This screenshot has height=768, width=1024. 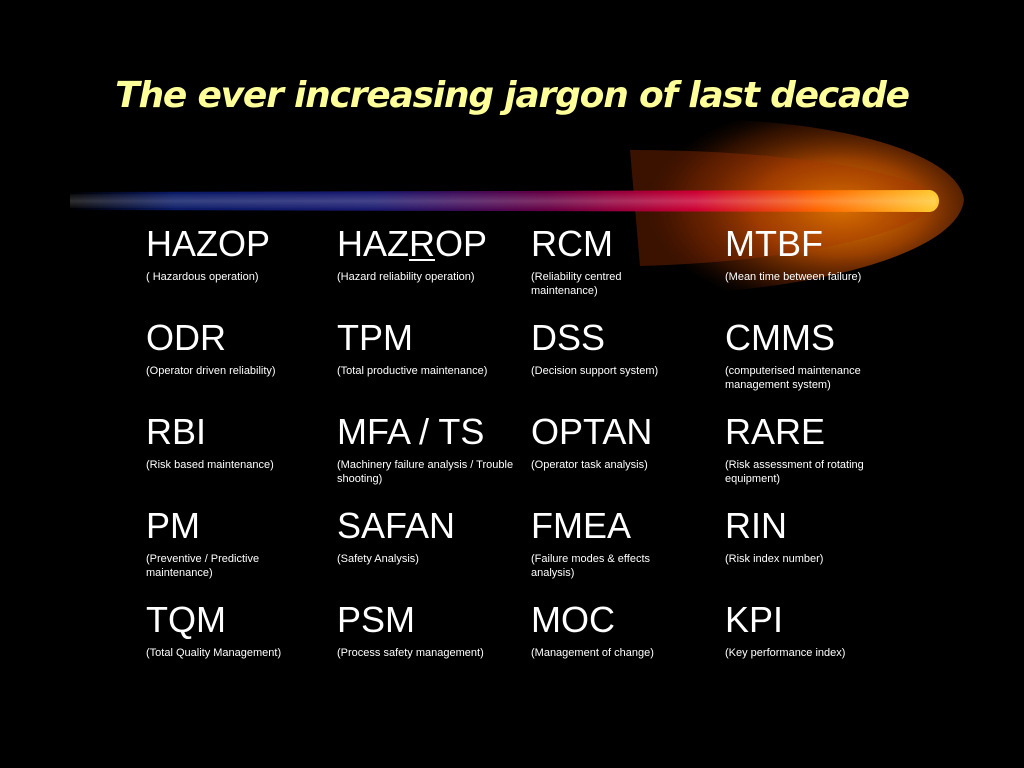 I want to click on term-abbreviation: ODR, so click(x=186, y=337).